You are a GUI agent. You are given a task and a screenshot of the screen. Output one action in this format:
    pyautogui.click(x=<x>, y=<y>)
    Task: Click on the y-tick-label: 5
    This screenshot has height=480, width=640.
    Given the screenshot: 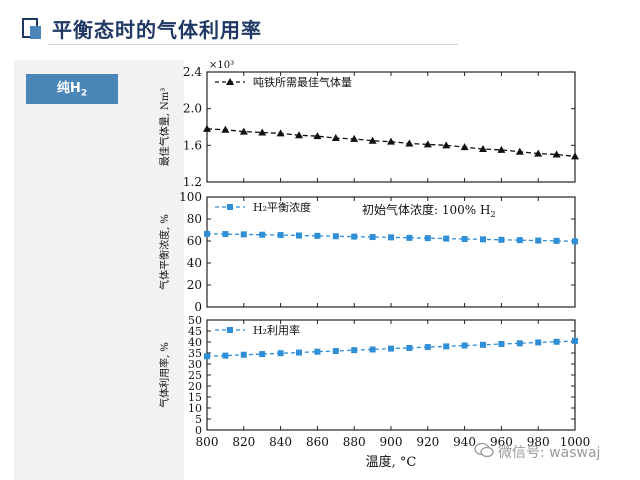 What is the action you would take?
    pyautogui.click(x=198, y=419)
    